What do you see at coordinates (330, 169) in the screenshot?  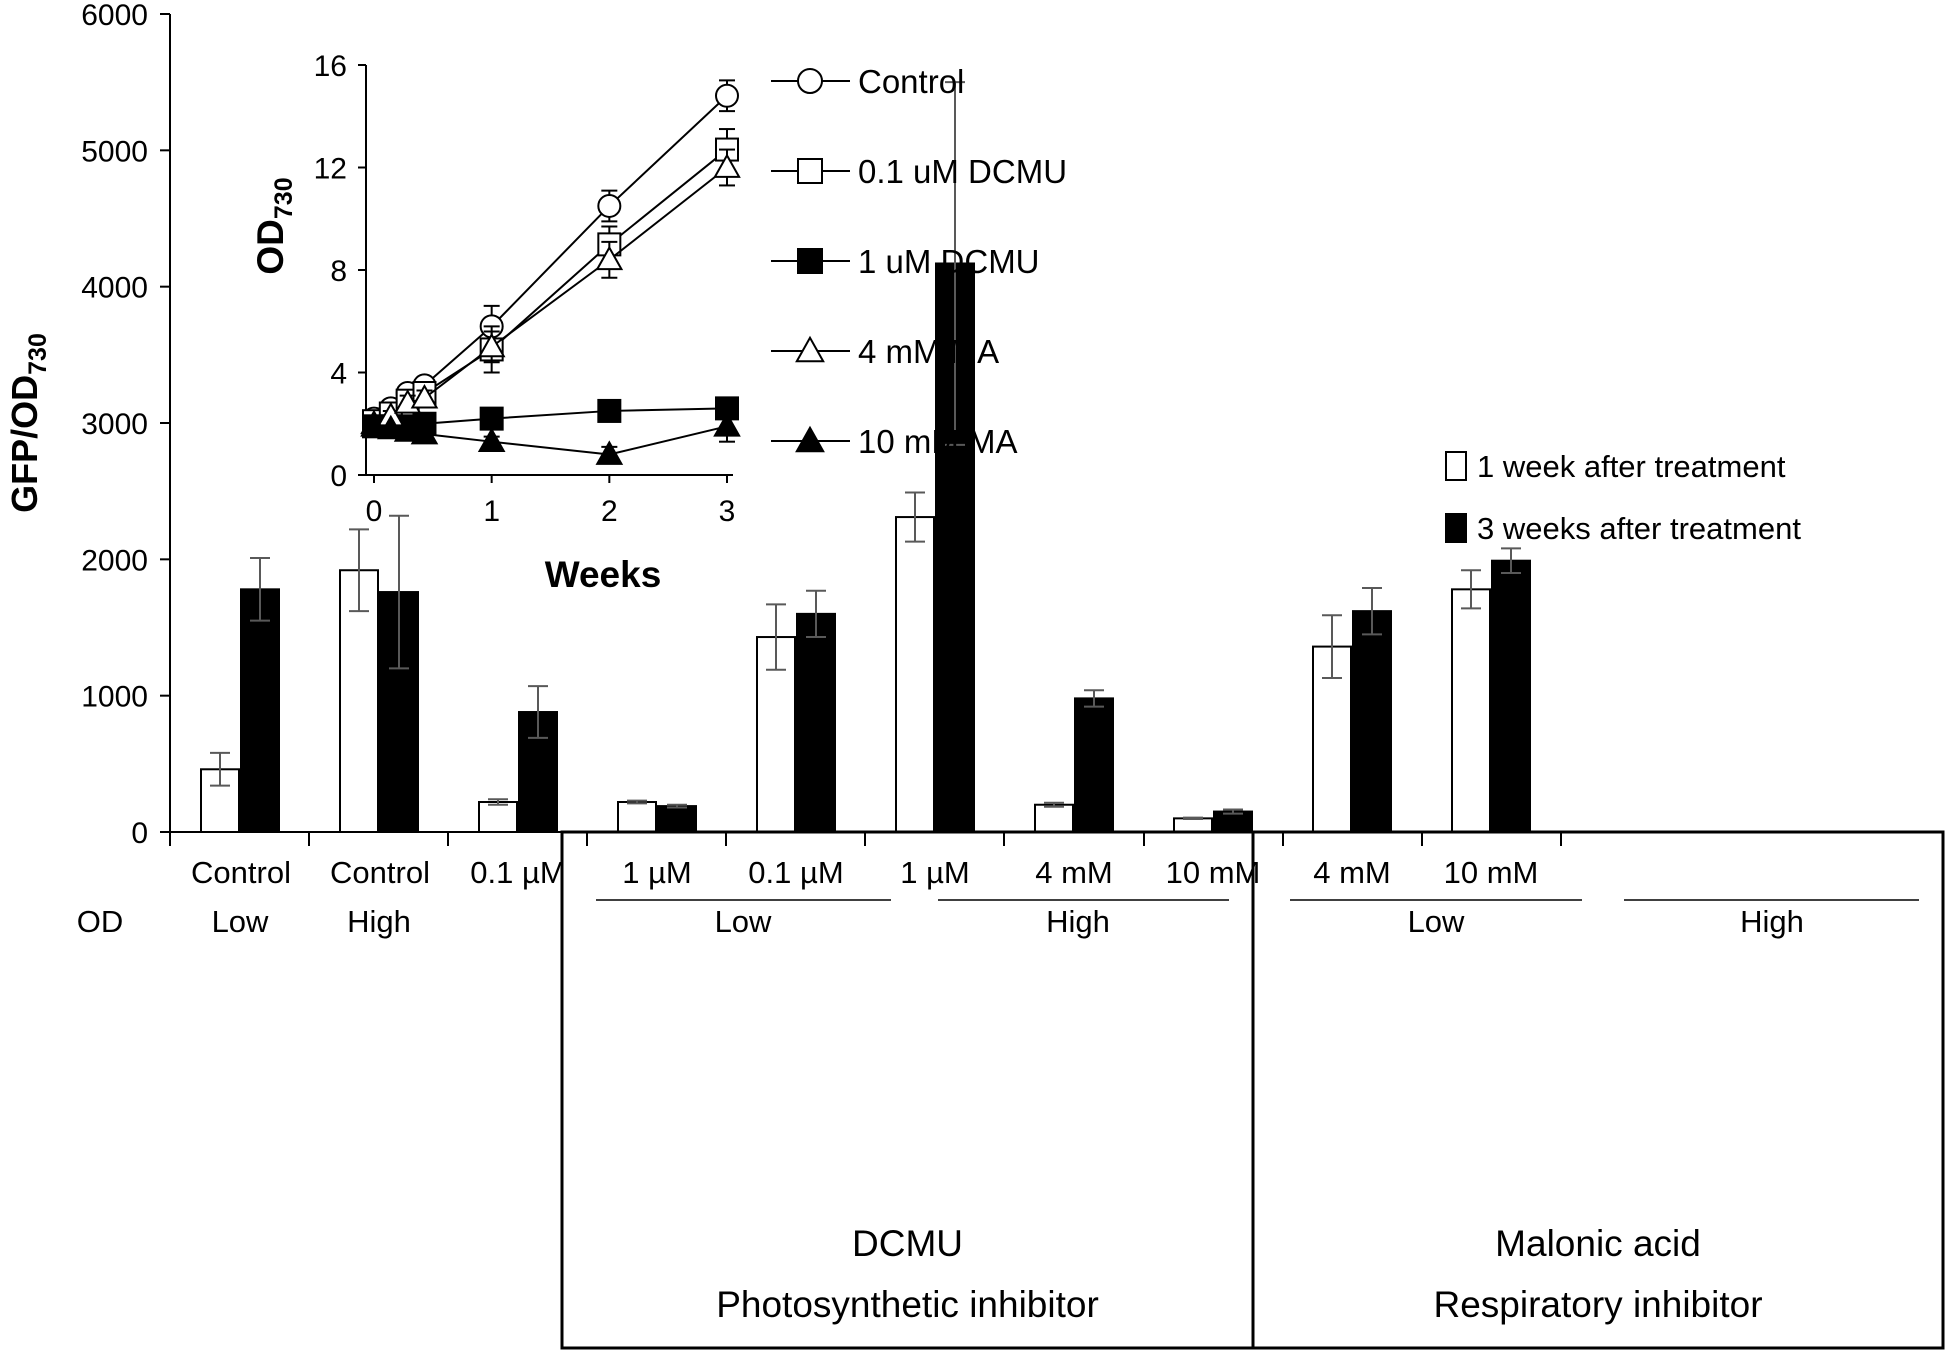 I see `inset-y-tick-label: 12` at bounding box center [330, 169].